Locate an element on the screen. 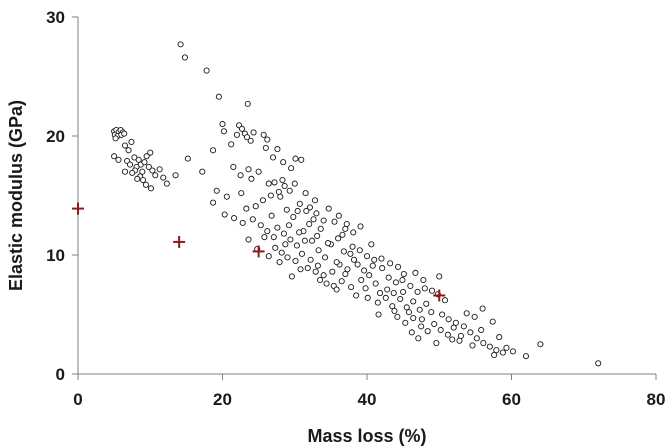 This screenshot has height=447, width=671. x-tick-label: 0 is located at coordinates (77, 399).